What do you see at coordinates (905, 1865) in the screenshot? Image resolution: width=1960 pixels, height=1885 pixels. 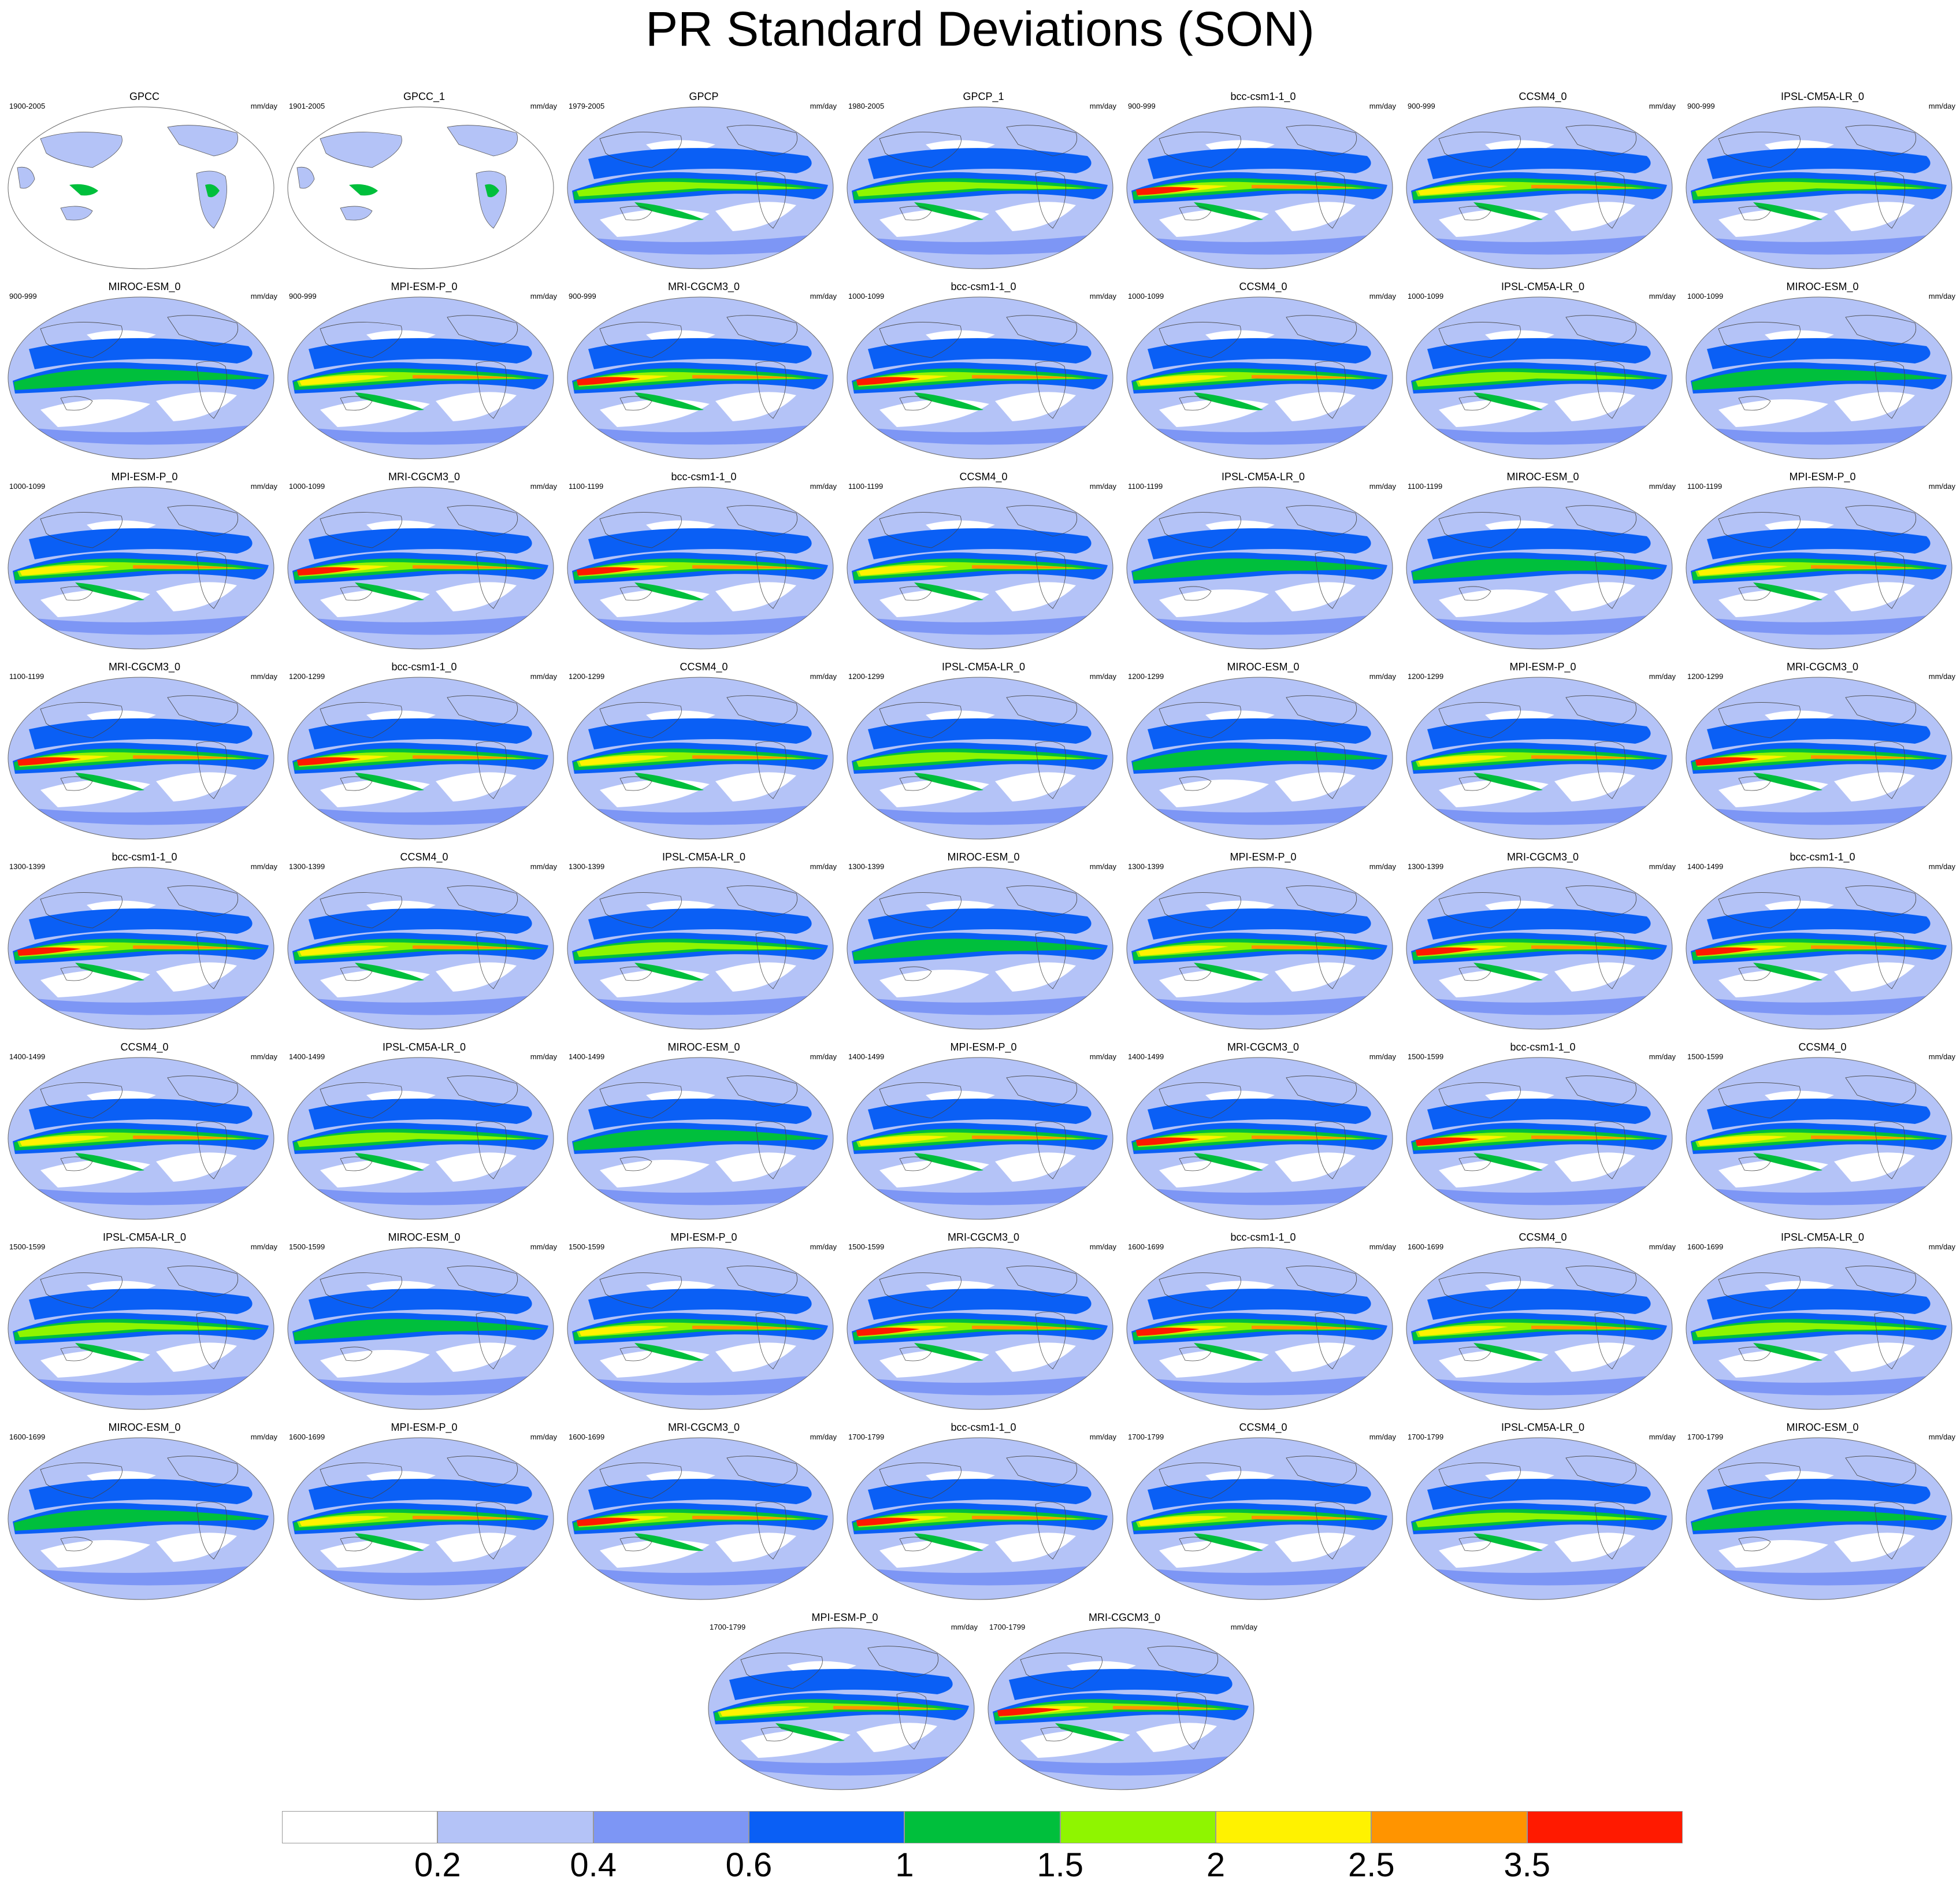 I see `colorbar-label: 1` at bounding box center [905, 1865].